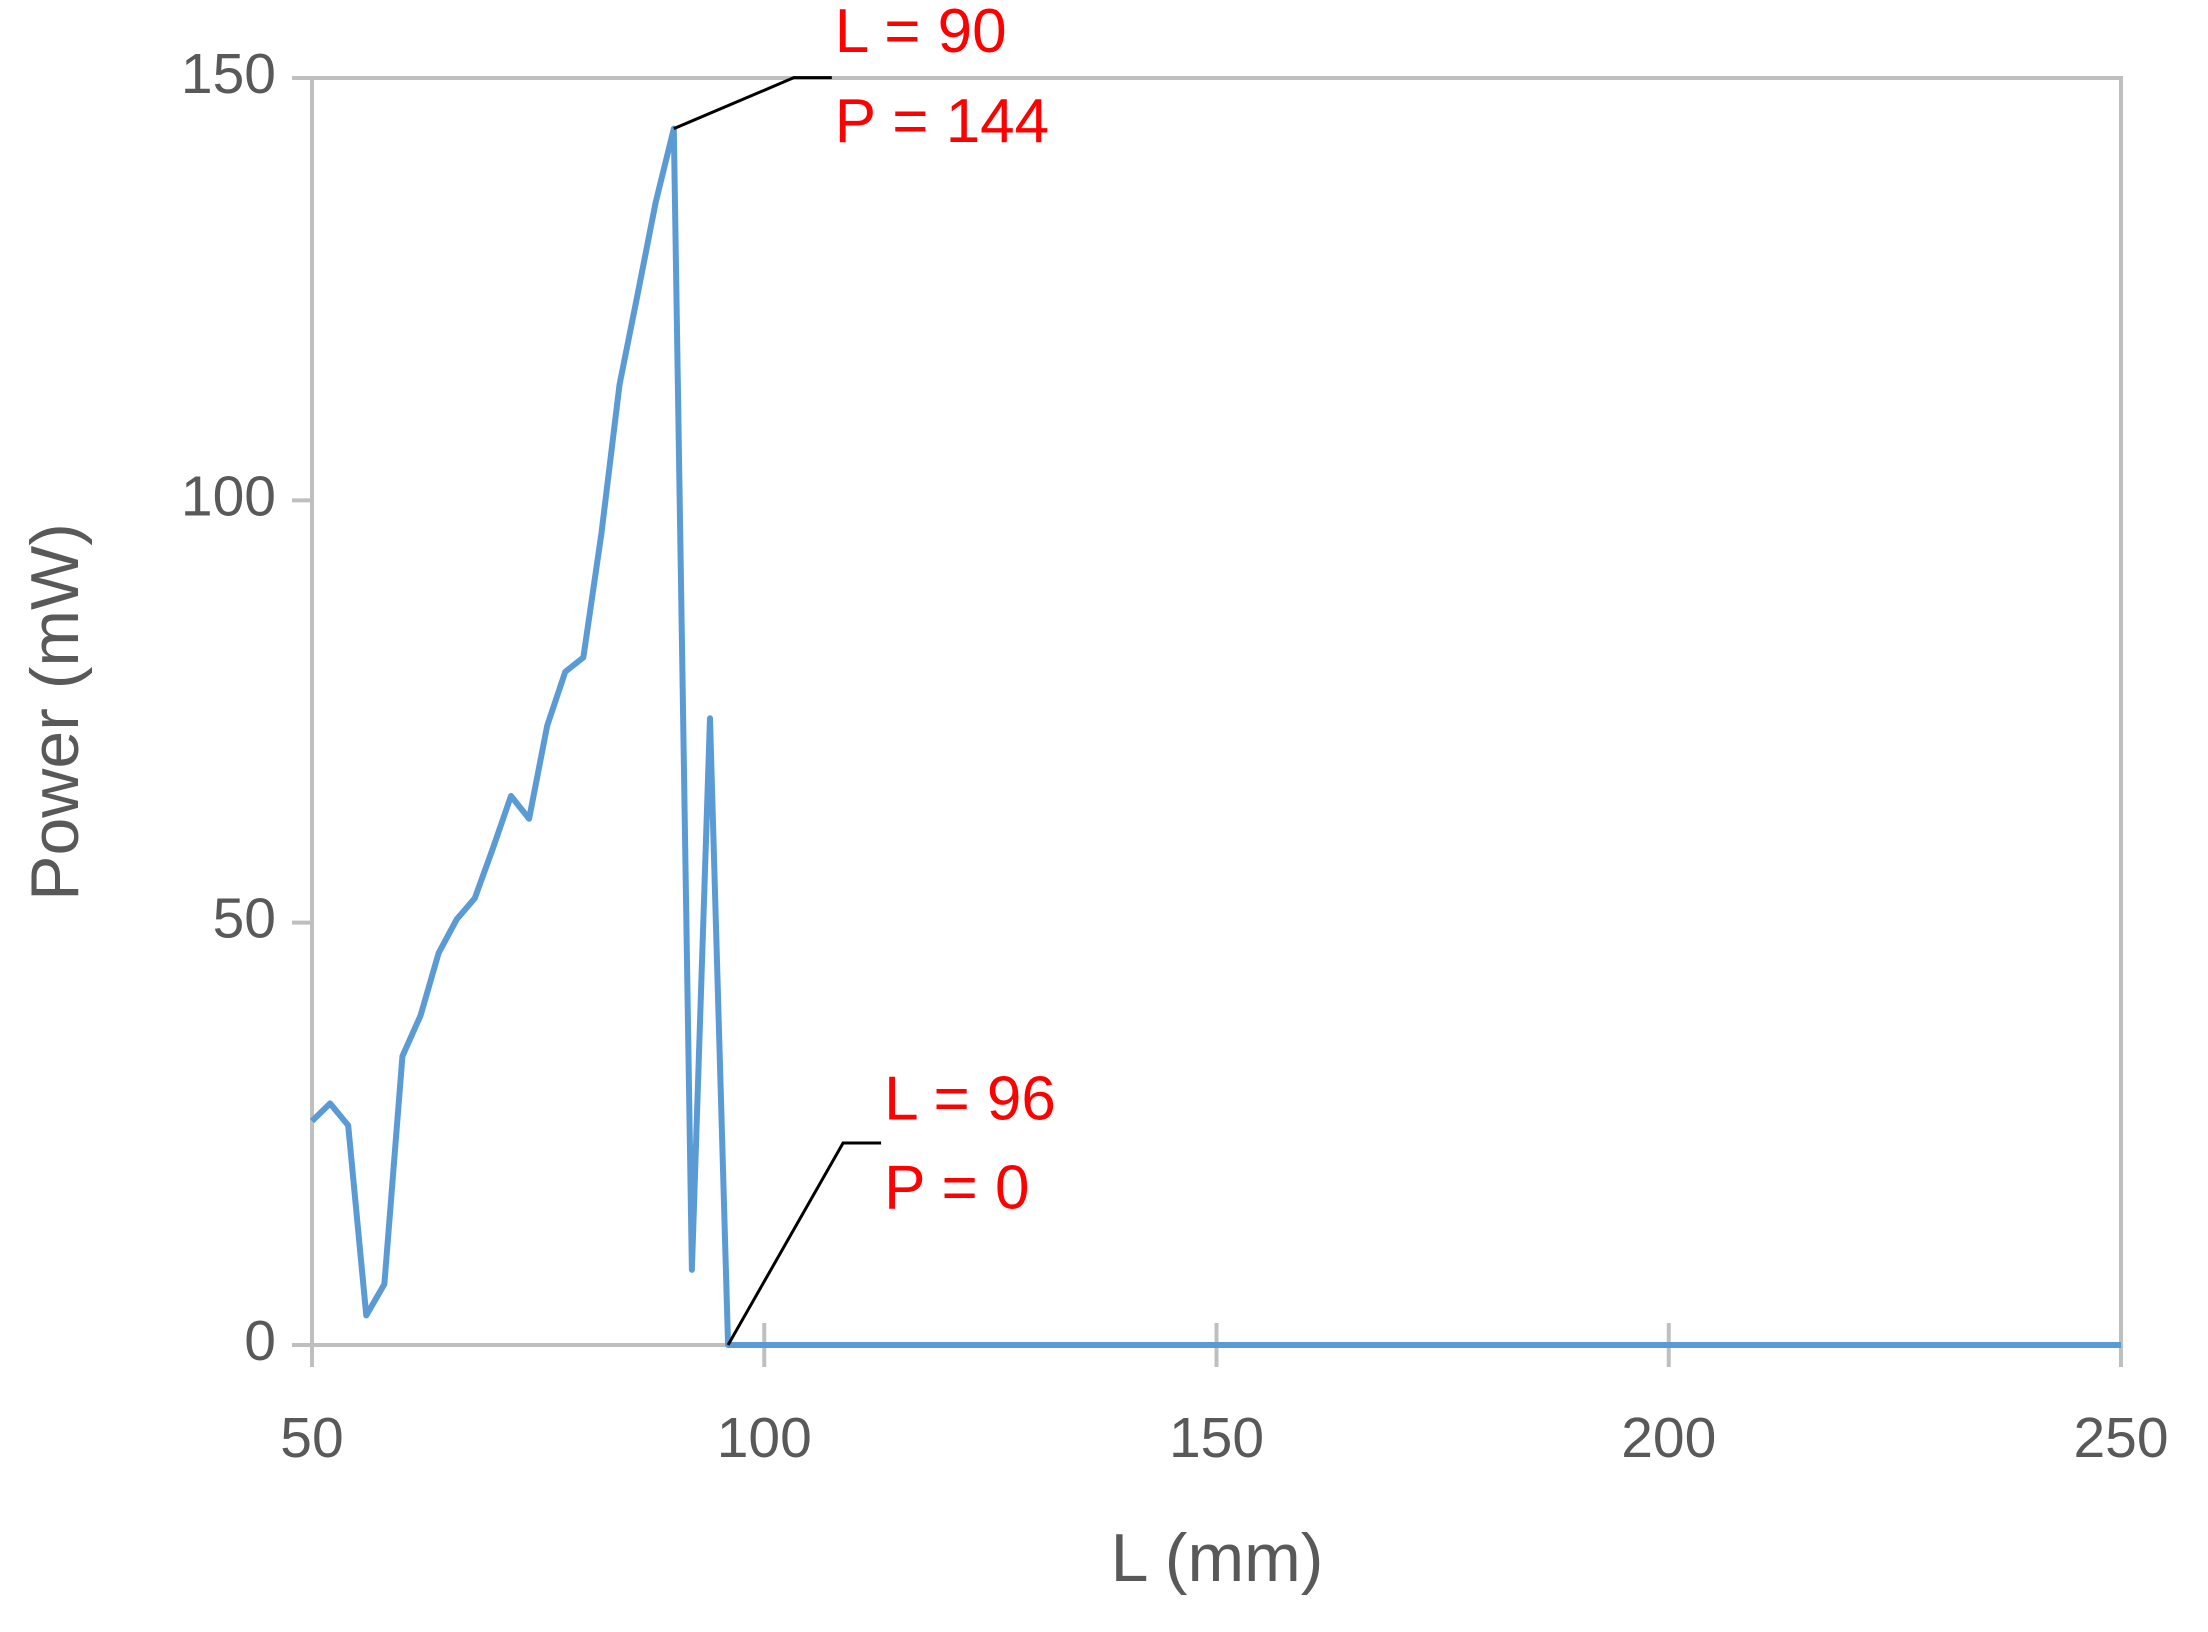  I want to click on x-tick-label: 250, so click(2120, 1438).